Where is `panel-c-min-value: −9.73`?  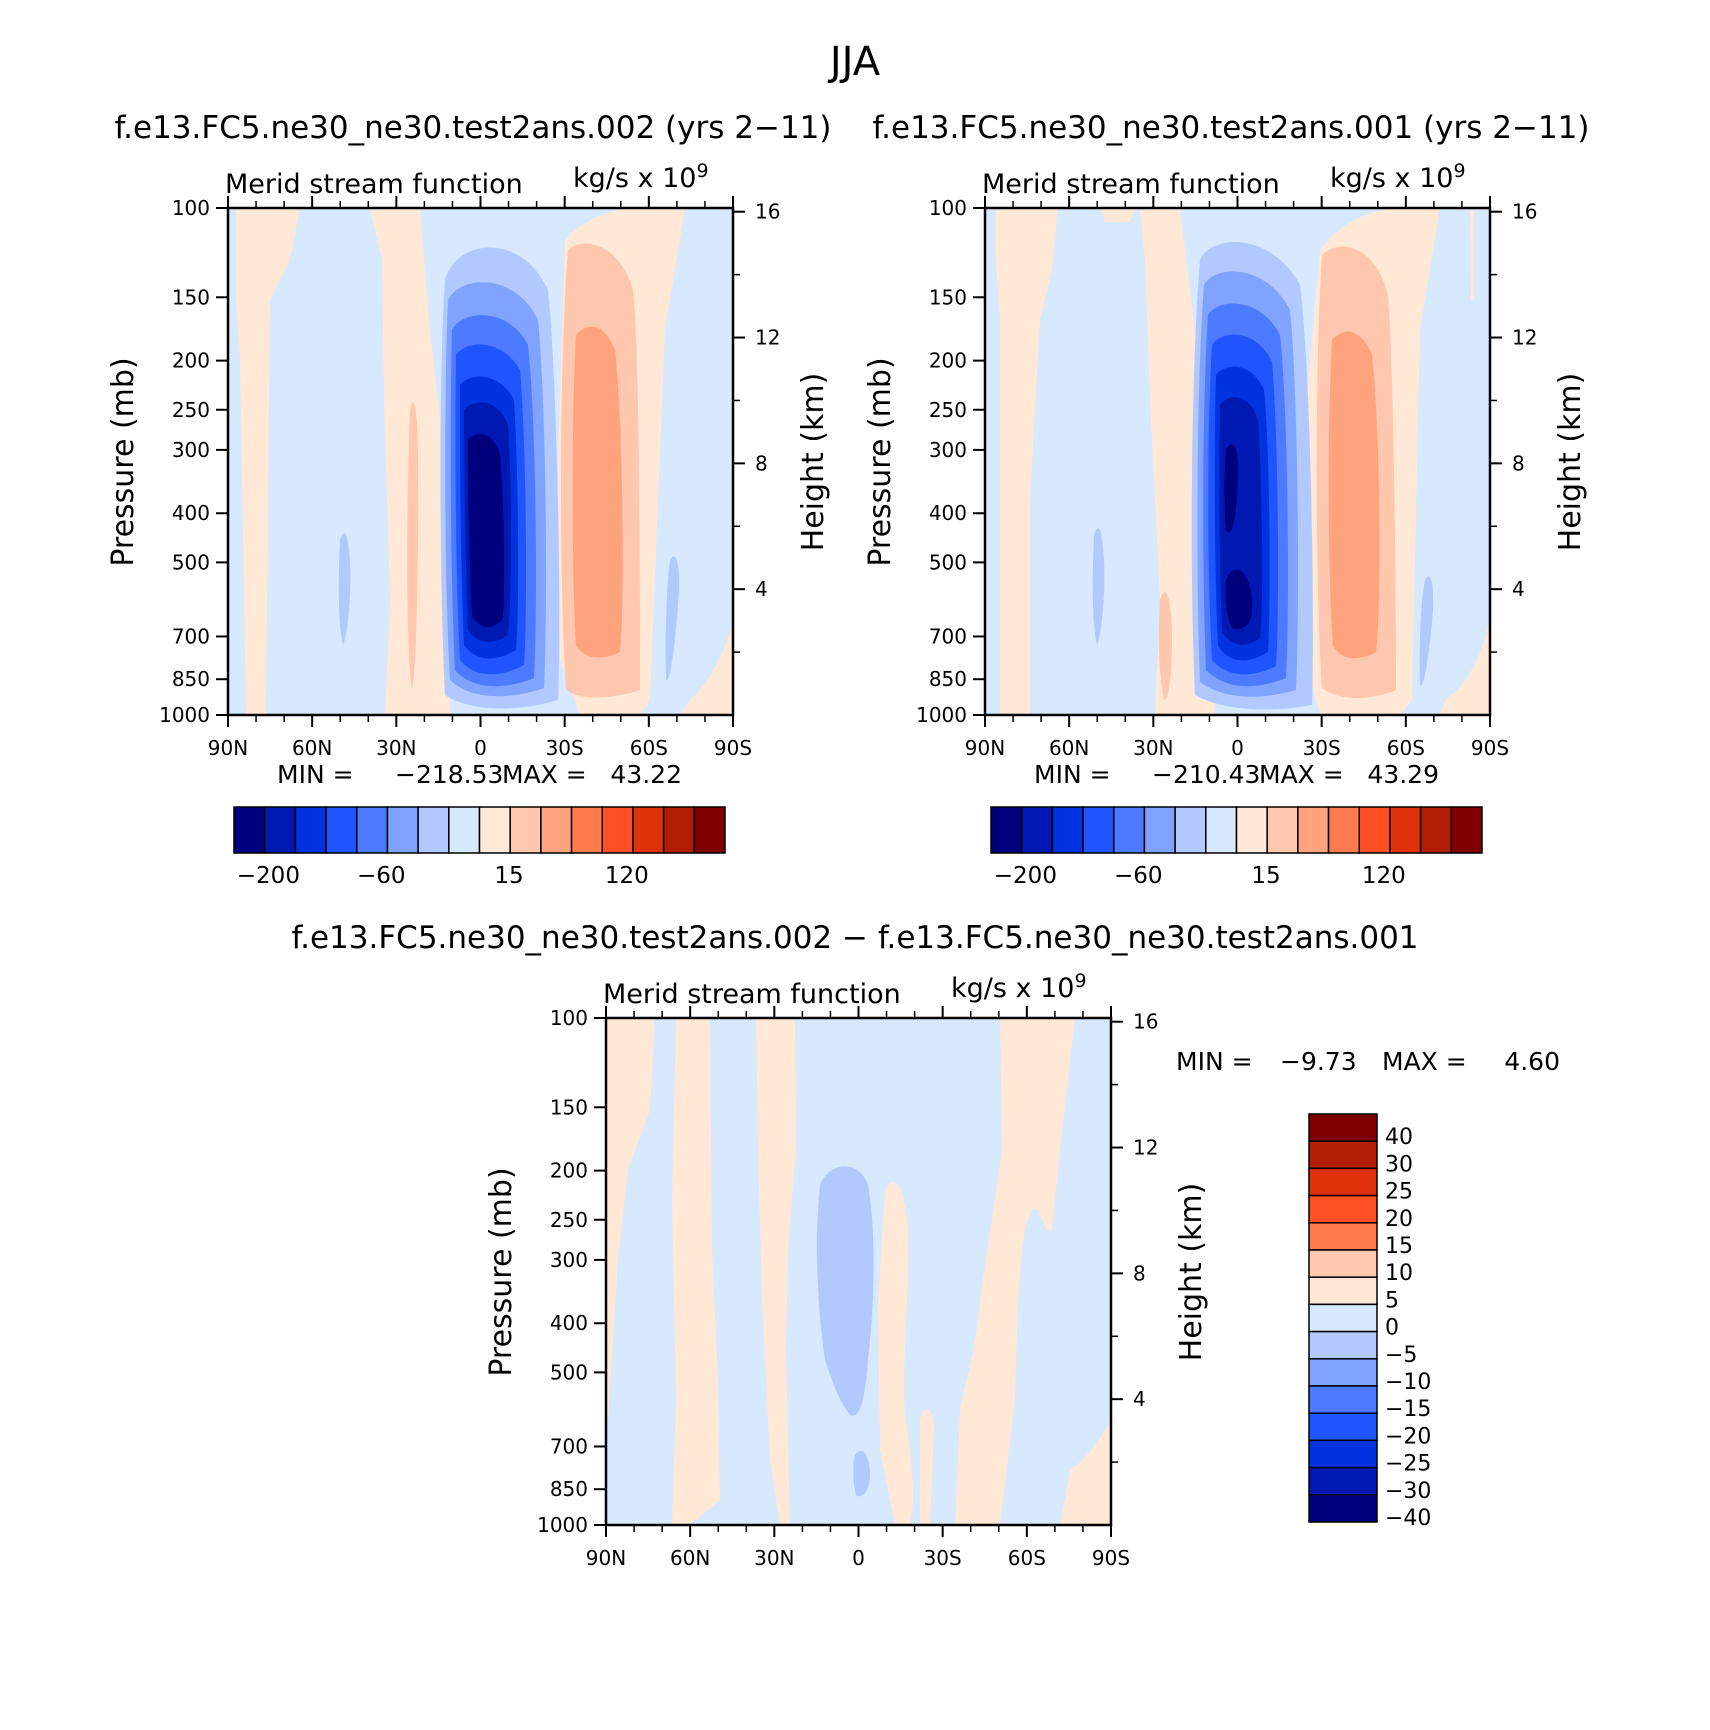 panel-c-min-value: −9.73 is located at coordinates (1318, 1061).